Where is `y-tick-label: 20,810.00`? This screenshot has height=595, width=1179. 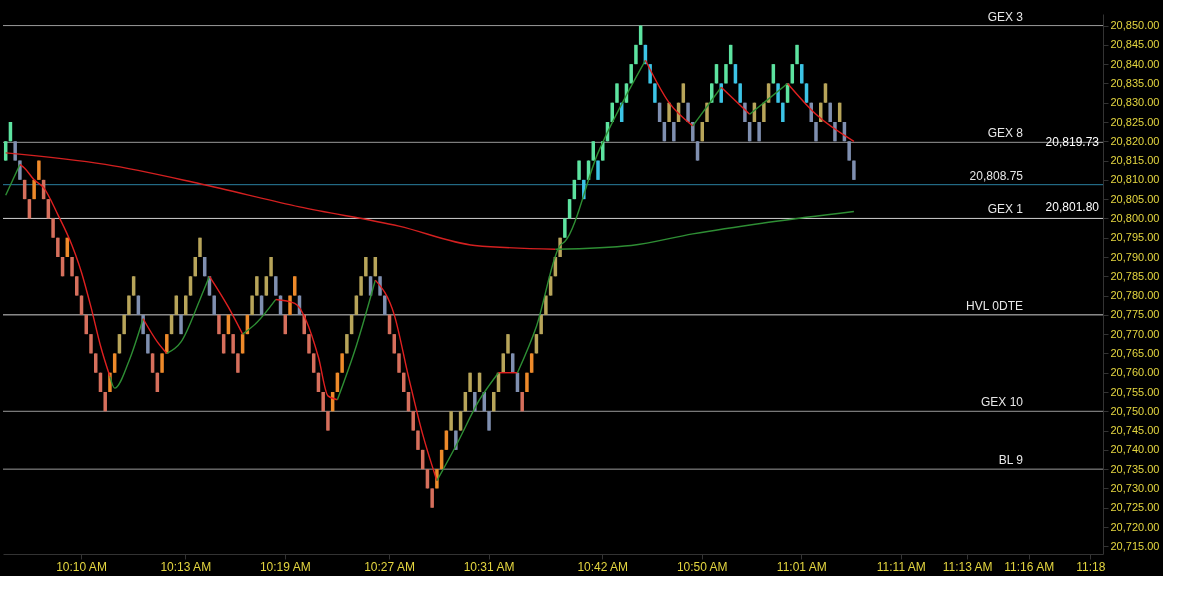
y-tick-label: 20,810.00 is located at coordinates (1135, 179).